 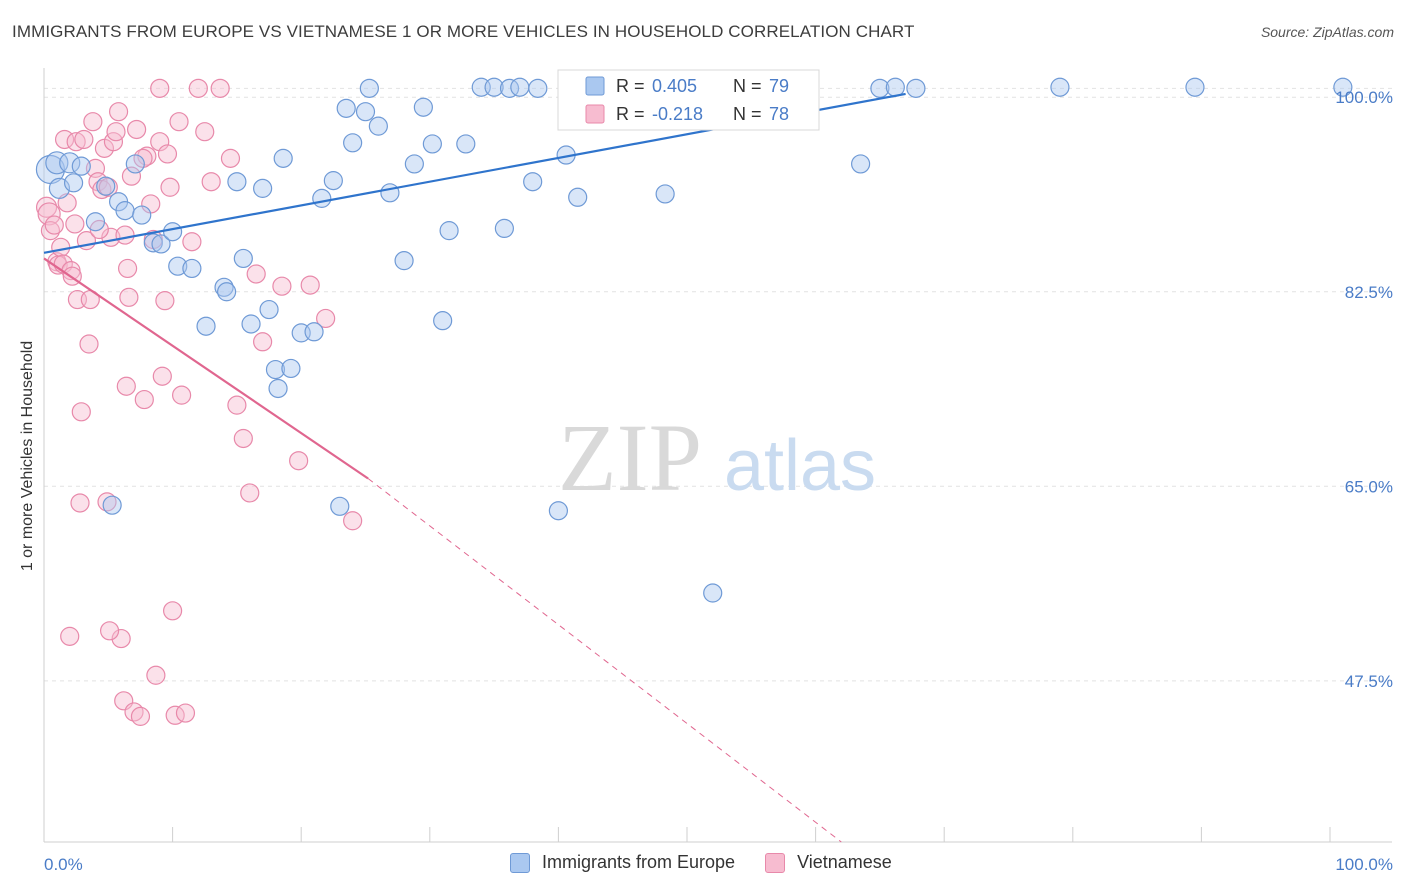 I want to click on legend-r-label-vietnamese: R =, so click(x=630, y=114).